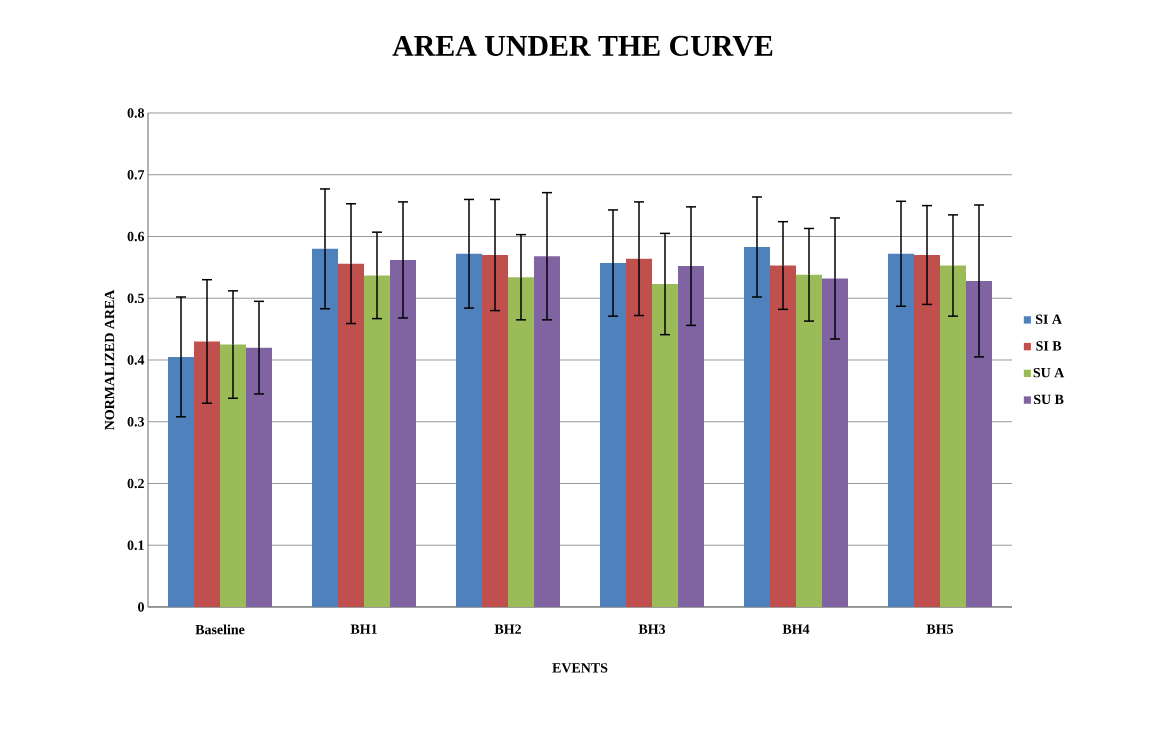 The height and width of the screenshot is (743, 1154). Describe the element at coordinates (135, 298) in the screenshot. I see `y-tick-label: 0.5` at that location.